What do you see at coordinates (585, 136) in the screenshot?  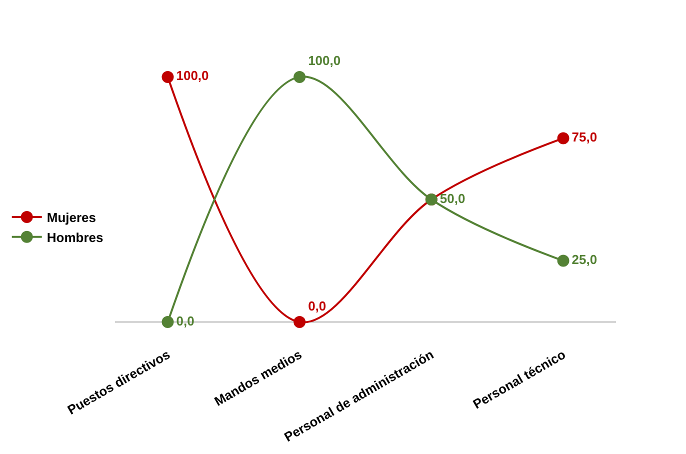 I see `data-label: 75,0` at bounding box center [585, 136].